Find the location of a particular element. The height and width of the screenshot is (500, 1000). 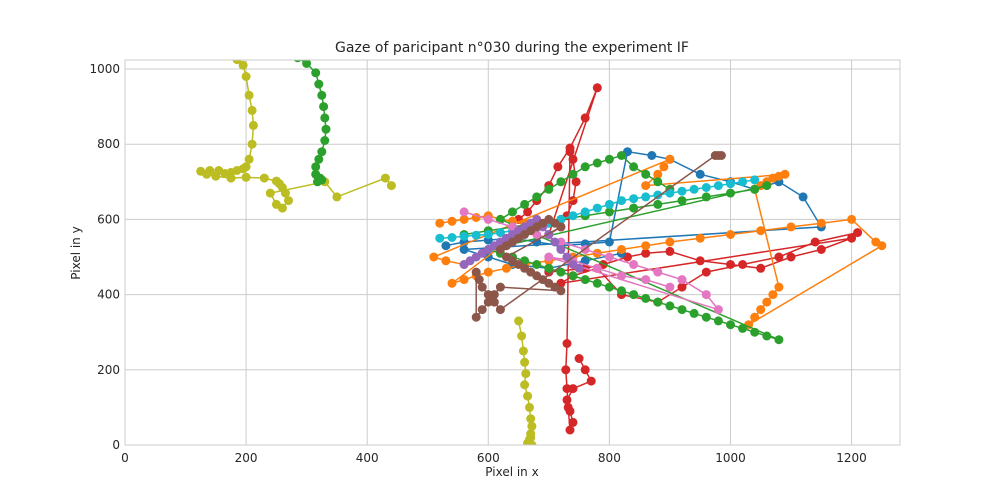

x-tick-label: 800 is located at coordinates (609, 458).